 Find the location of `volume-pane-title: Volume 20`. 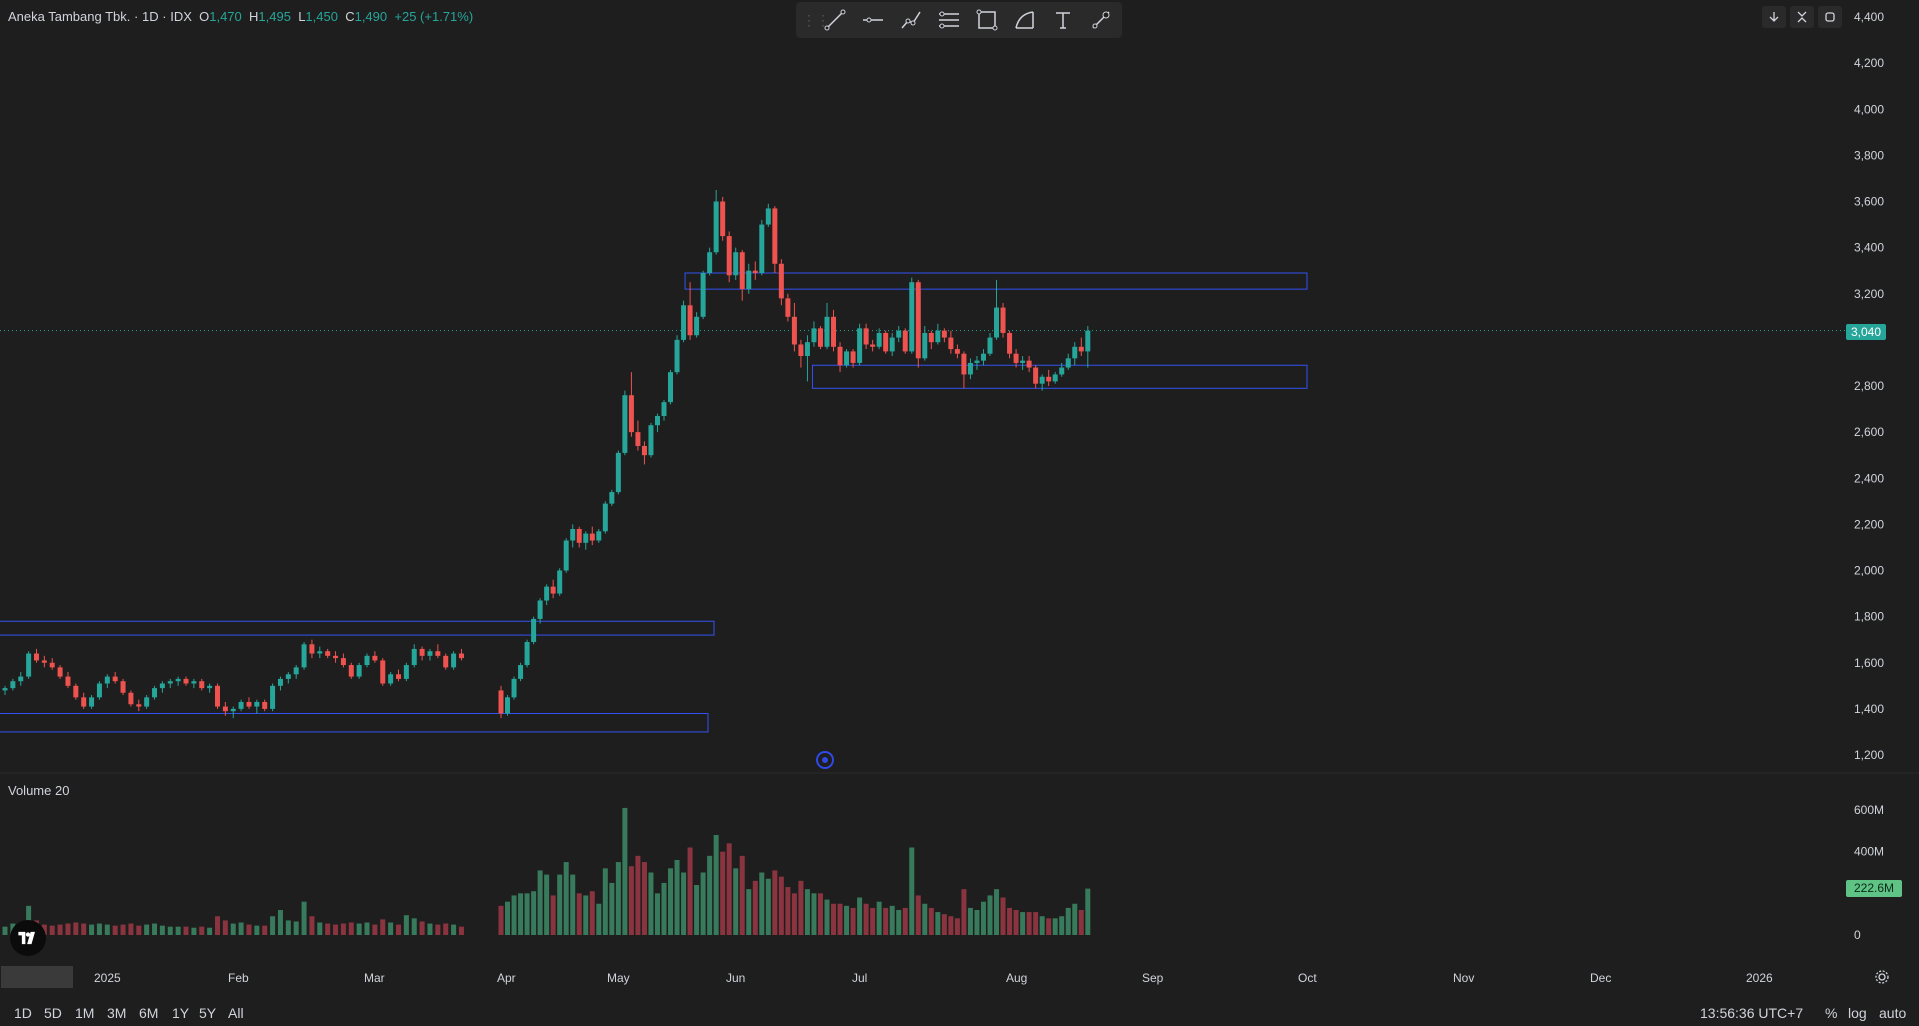

volume-pane-title: Volume 20 is located at coordinates (39, 790).